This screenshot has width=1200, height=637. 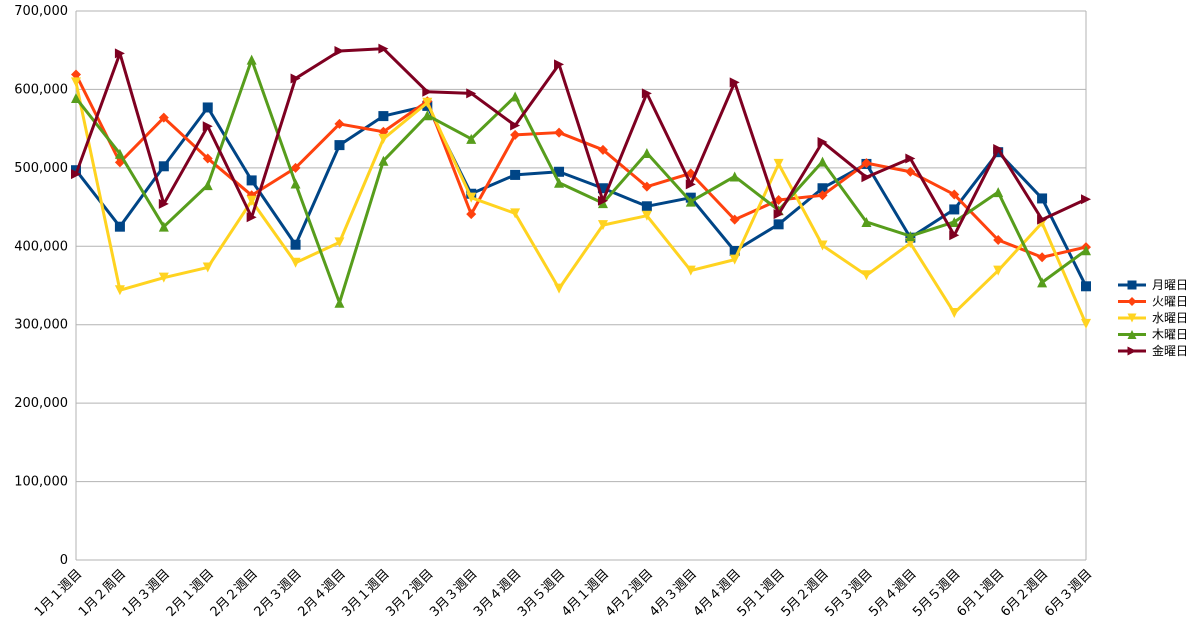 I want to click on legend-item-3: 水曜日, so click(x=1153, y=318).